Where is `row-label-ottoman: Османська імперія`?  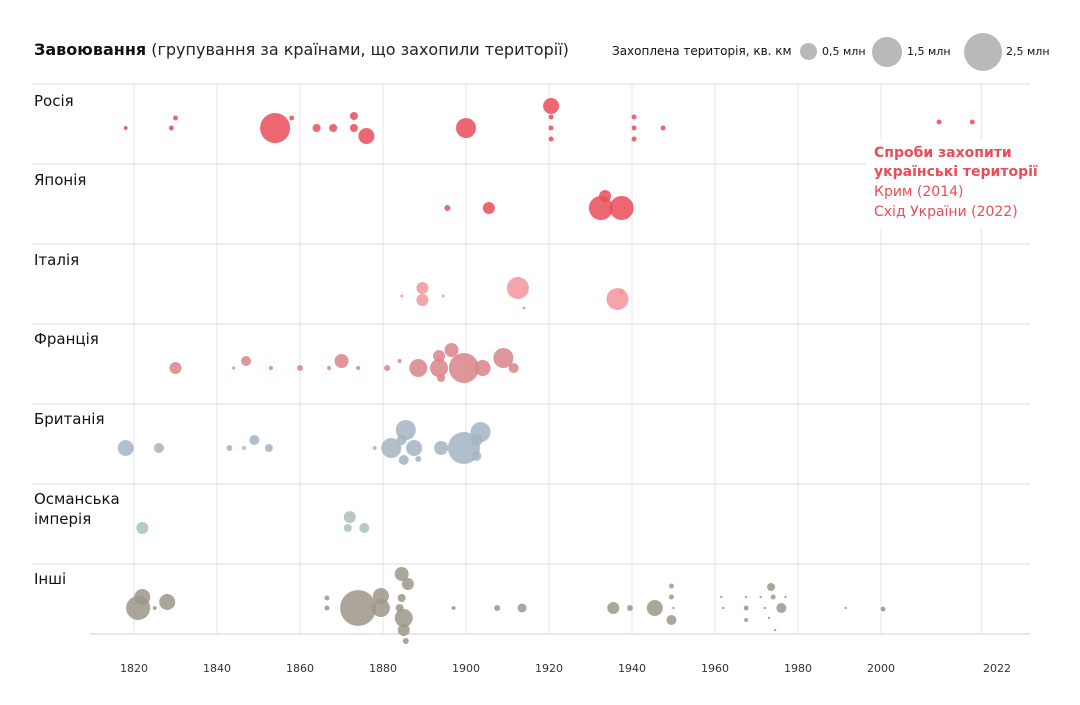
row-label-ottoman: Османська імперія is located at coordinates (77, 509).